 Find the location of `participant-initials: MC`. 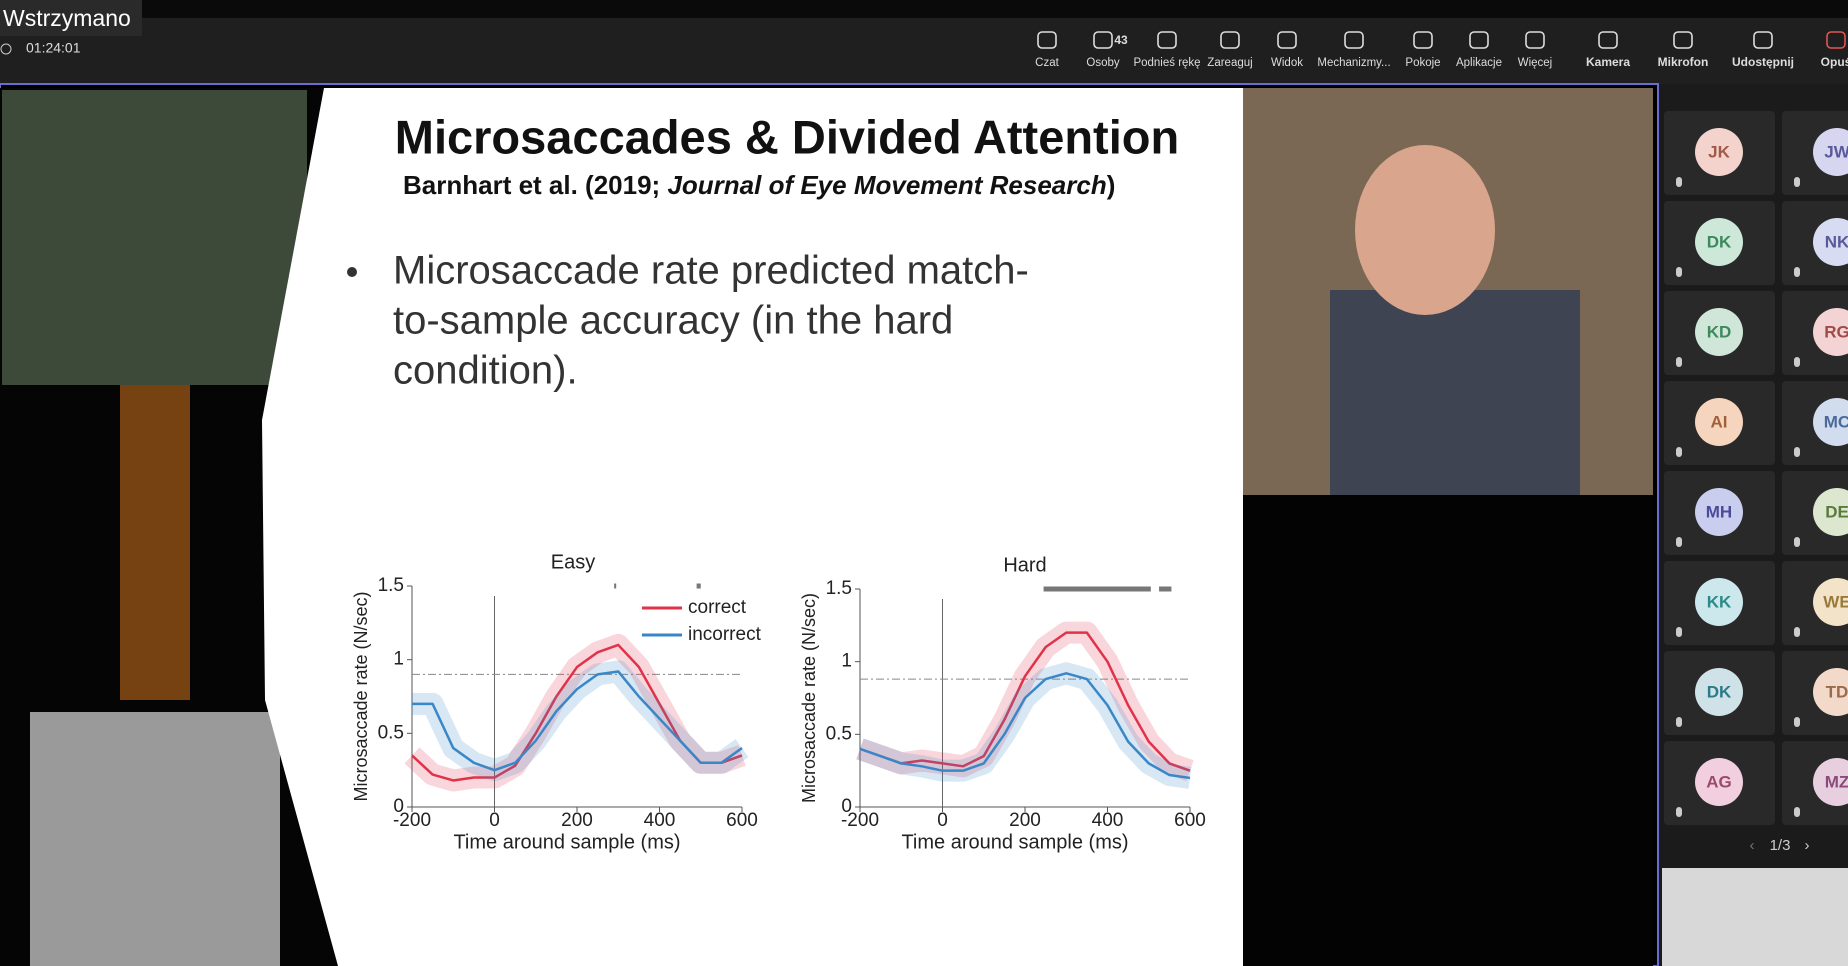

participant-initials: MC is located at coordinates (1836, 421).